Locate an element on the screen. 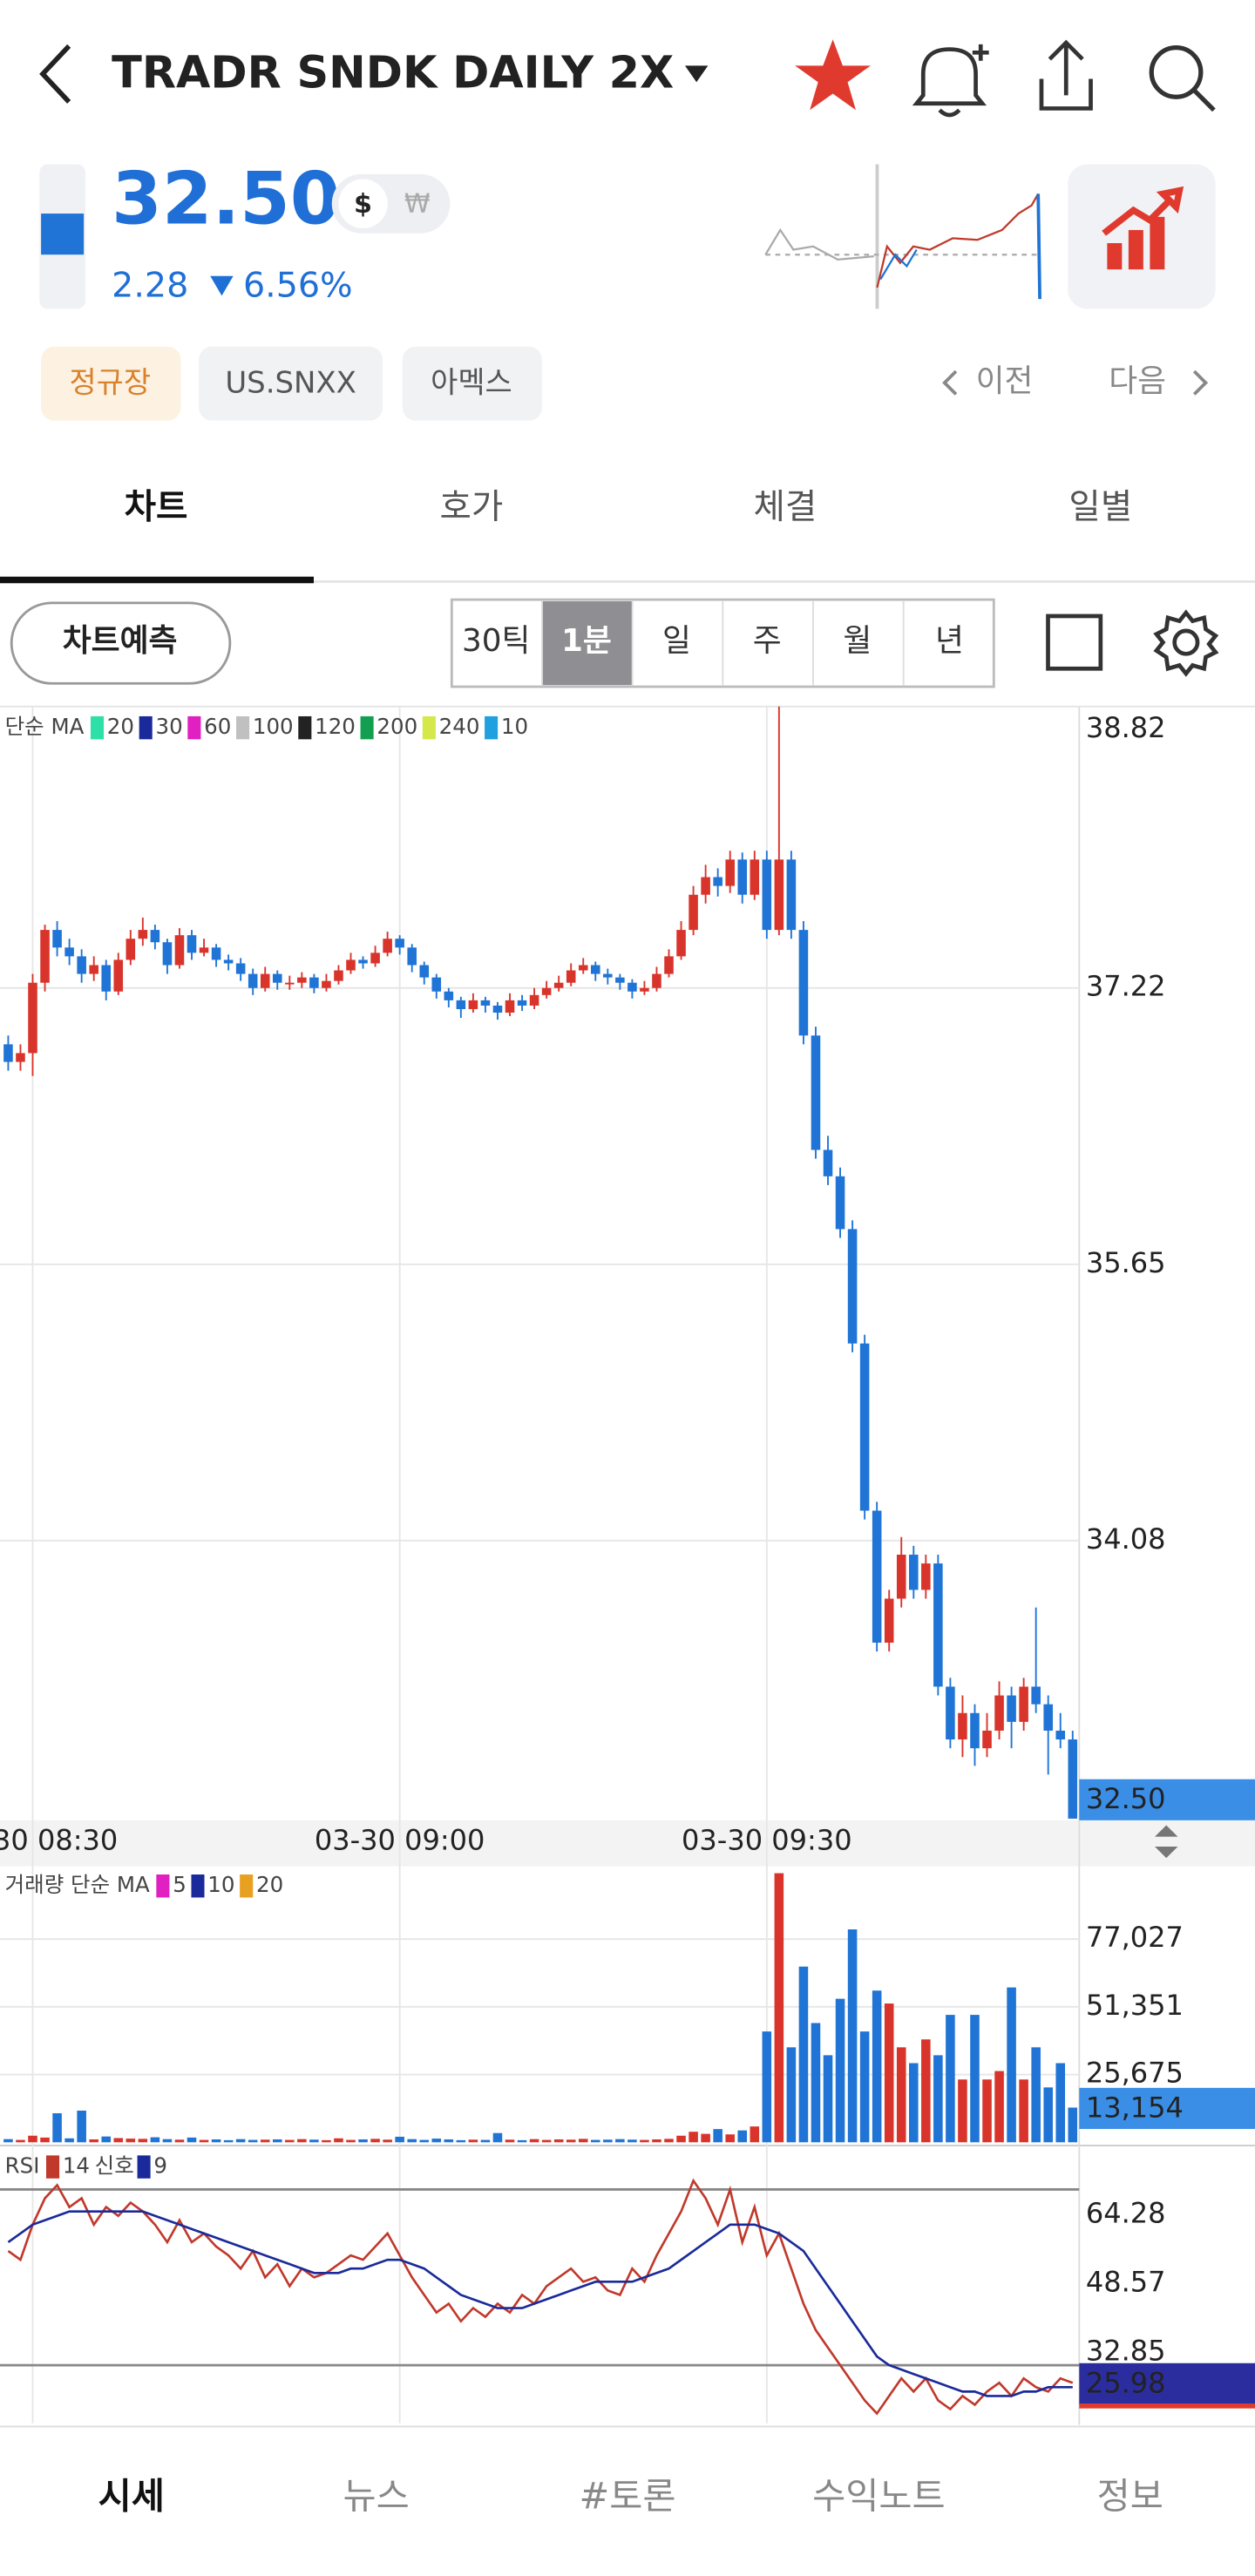 The height and width of the screenshot is (2576, 1255). prev-button: 이전 is located at coordinates (1005, 381).